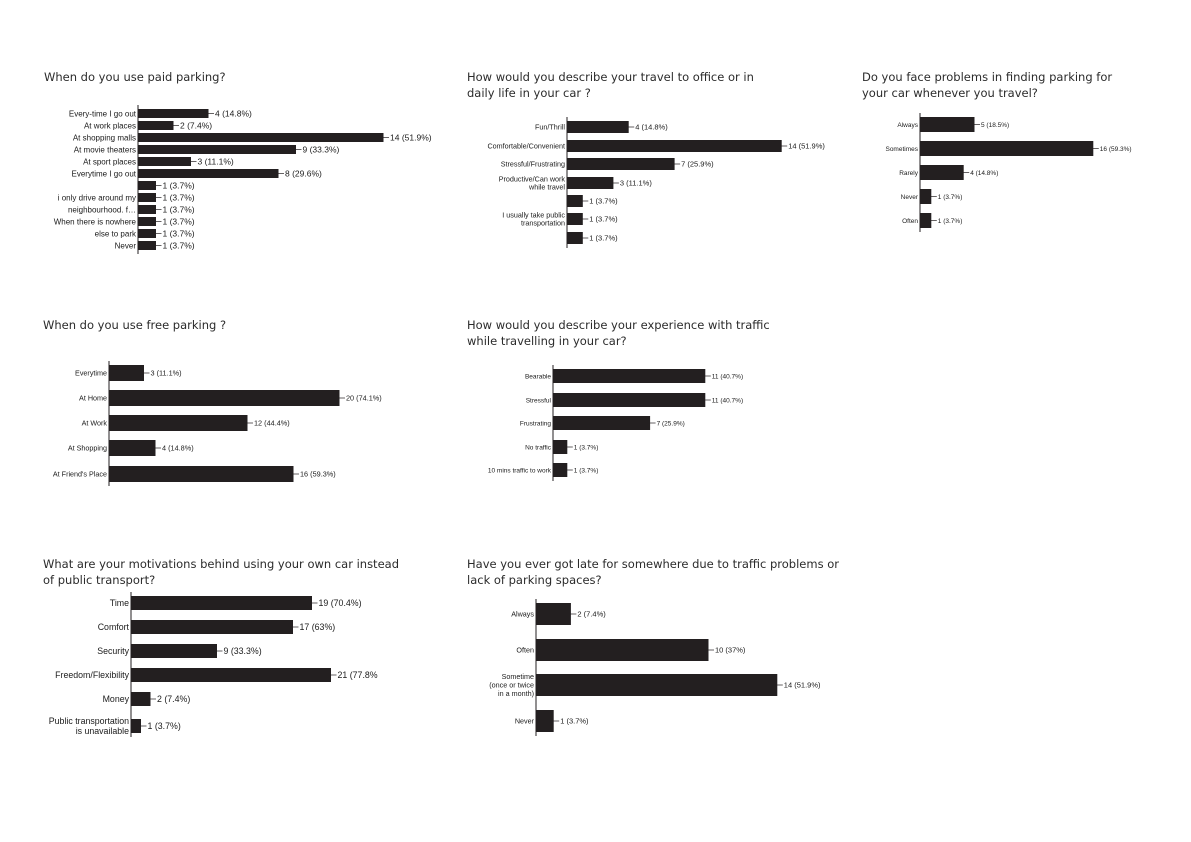 The width and height of the screenshot is (1191, 842). Describe the element at coordinates (110, 125) in the screenshot. I see `category-label: At work places` at that location.